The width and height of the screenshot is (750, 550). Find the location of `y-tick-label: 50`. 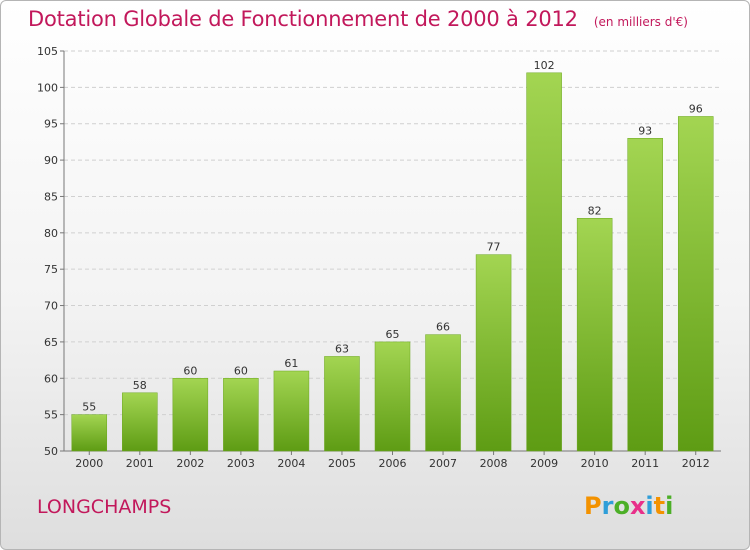

y-tick-label: 50 is located at coordinates (51, 451).